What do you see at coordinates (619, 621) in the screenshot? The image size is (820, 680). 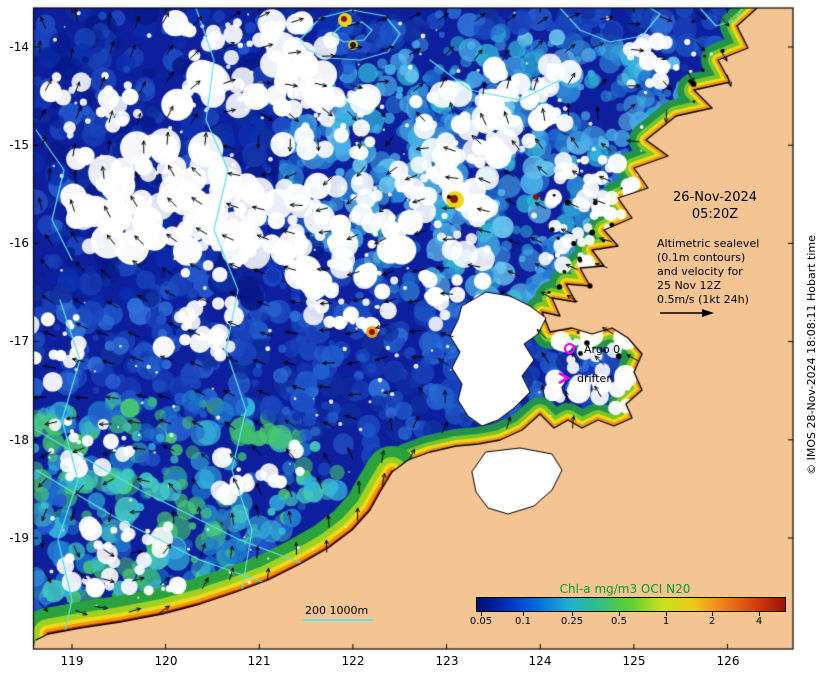 I see `colorbar-tick-label: 0.5` at bounding box center [619, 621].